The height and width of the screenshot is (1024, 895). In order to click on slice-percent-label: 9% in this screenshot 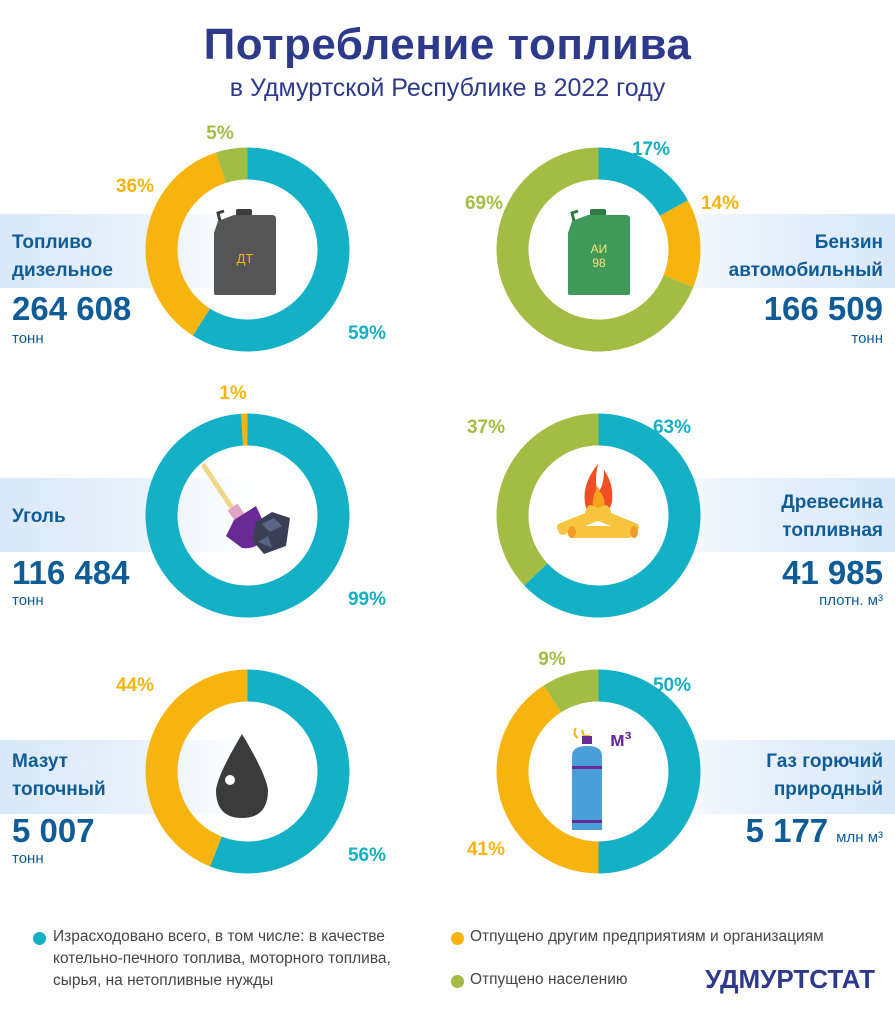, I will do `click(552, 659)`.